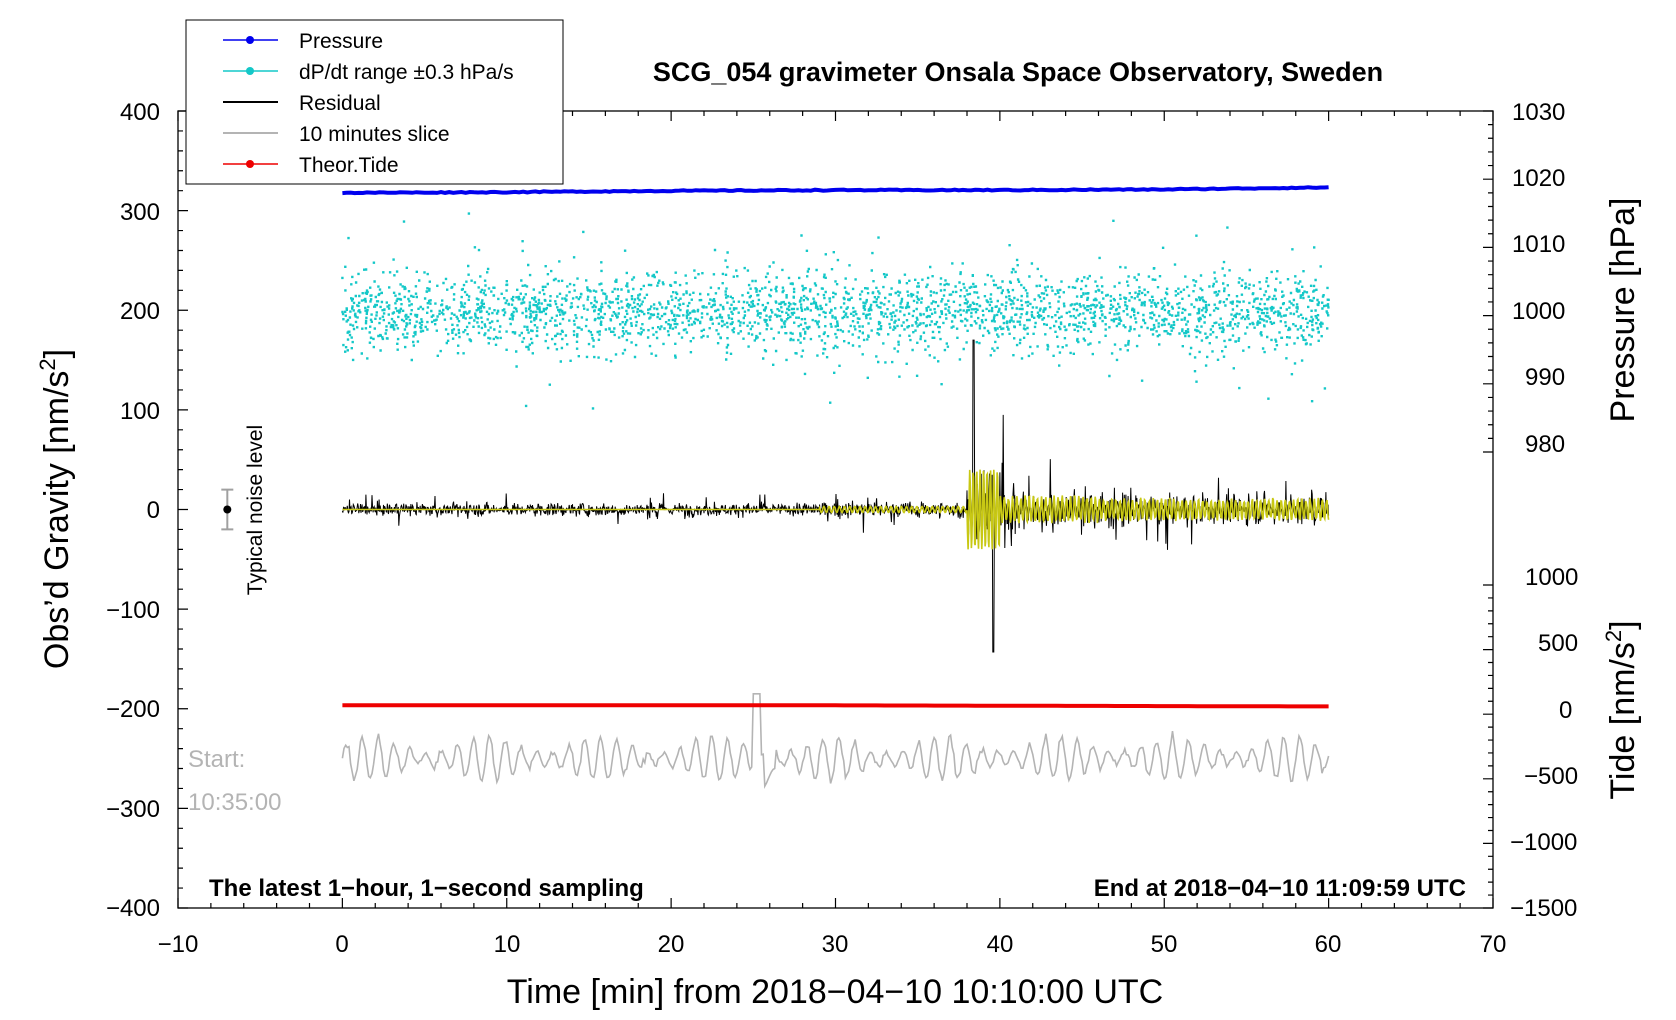 Image resolution: width=1676 pixels, height=1020 pixels. Describe the element at coordinates (140, 112) in the screenshot. I see `y-tick-label: 400` at that location.